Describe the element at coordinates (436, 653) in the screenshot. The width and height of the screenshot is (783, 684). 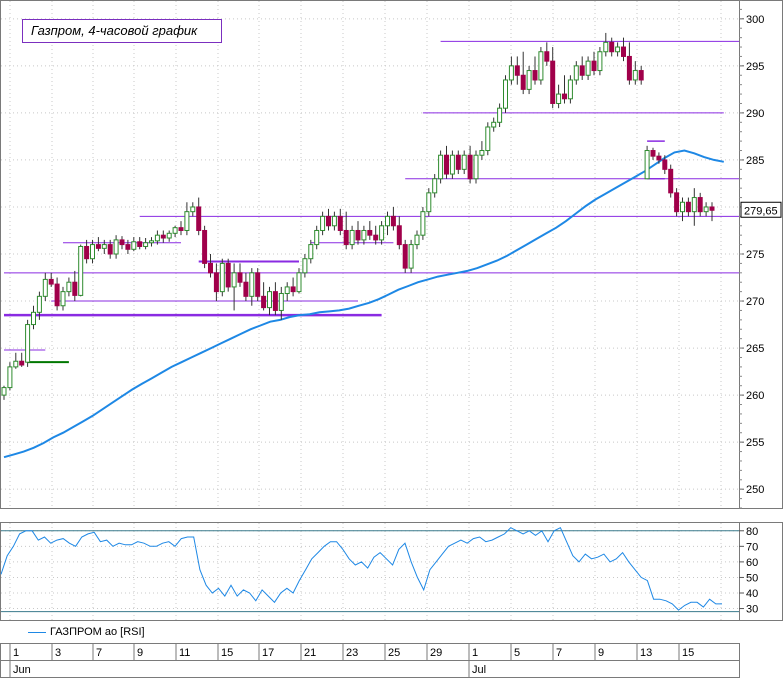
I see `x-tick-label: 29` at that location.